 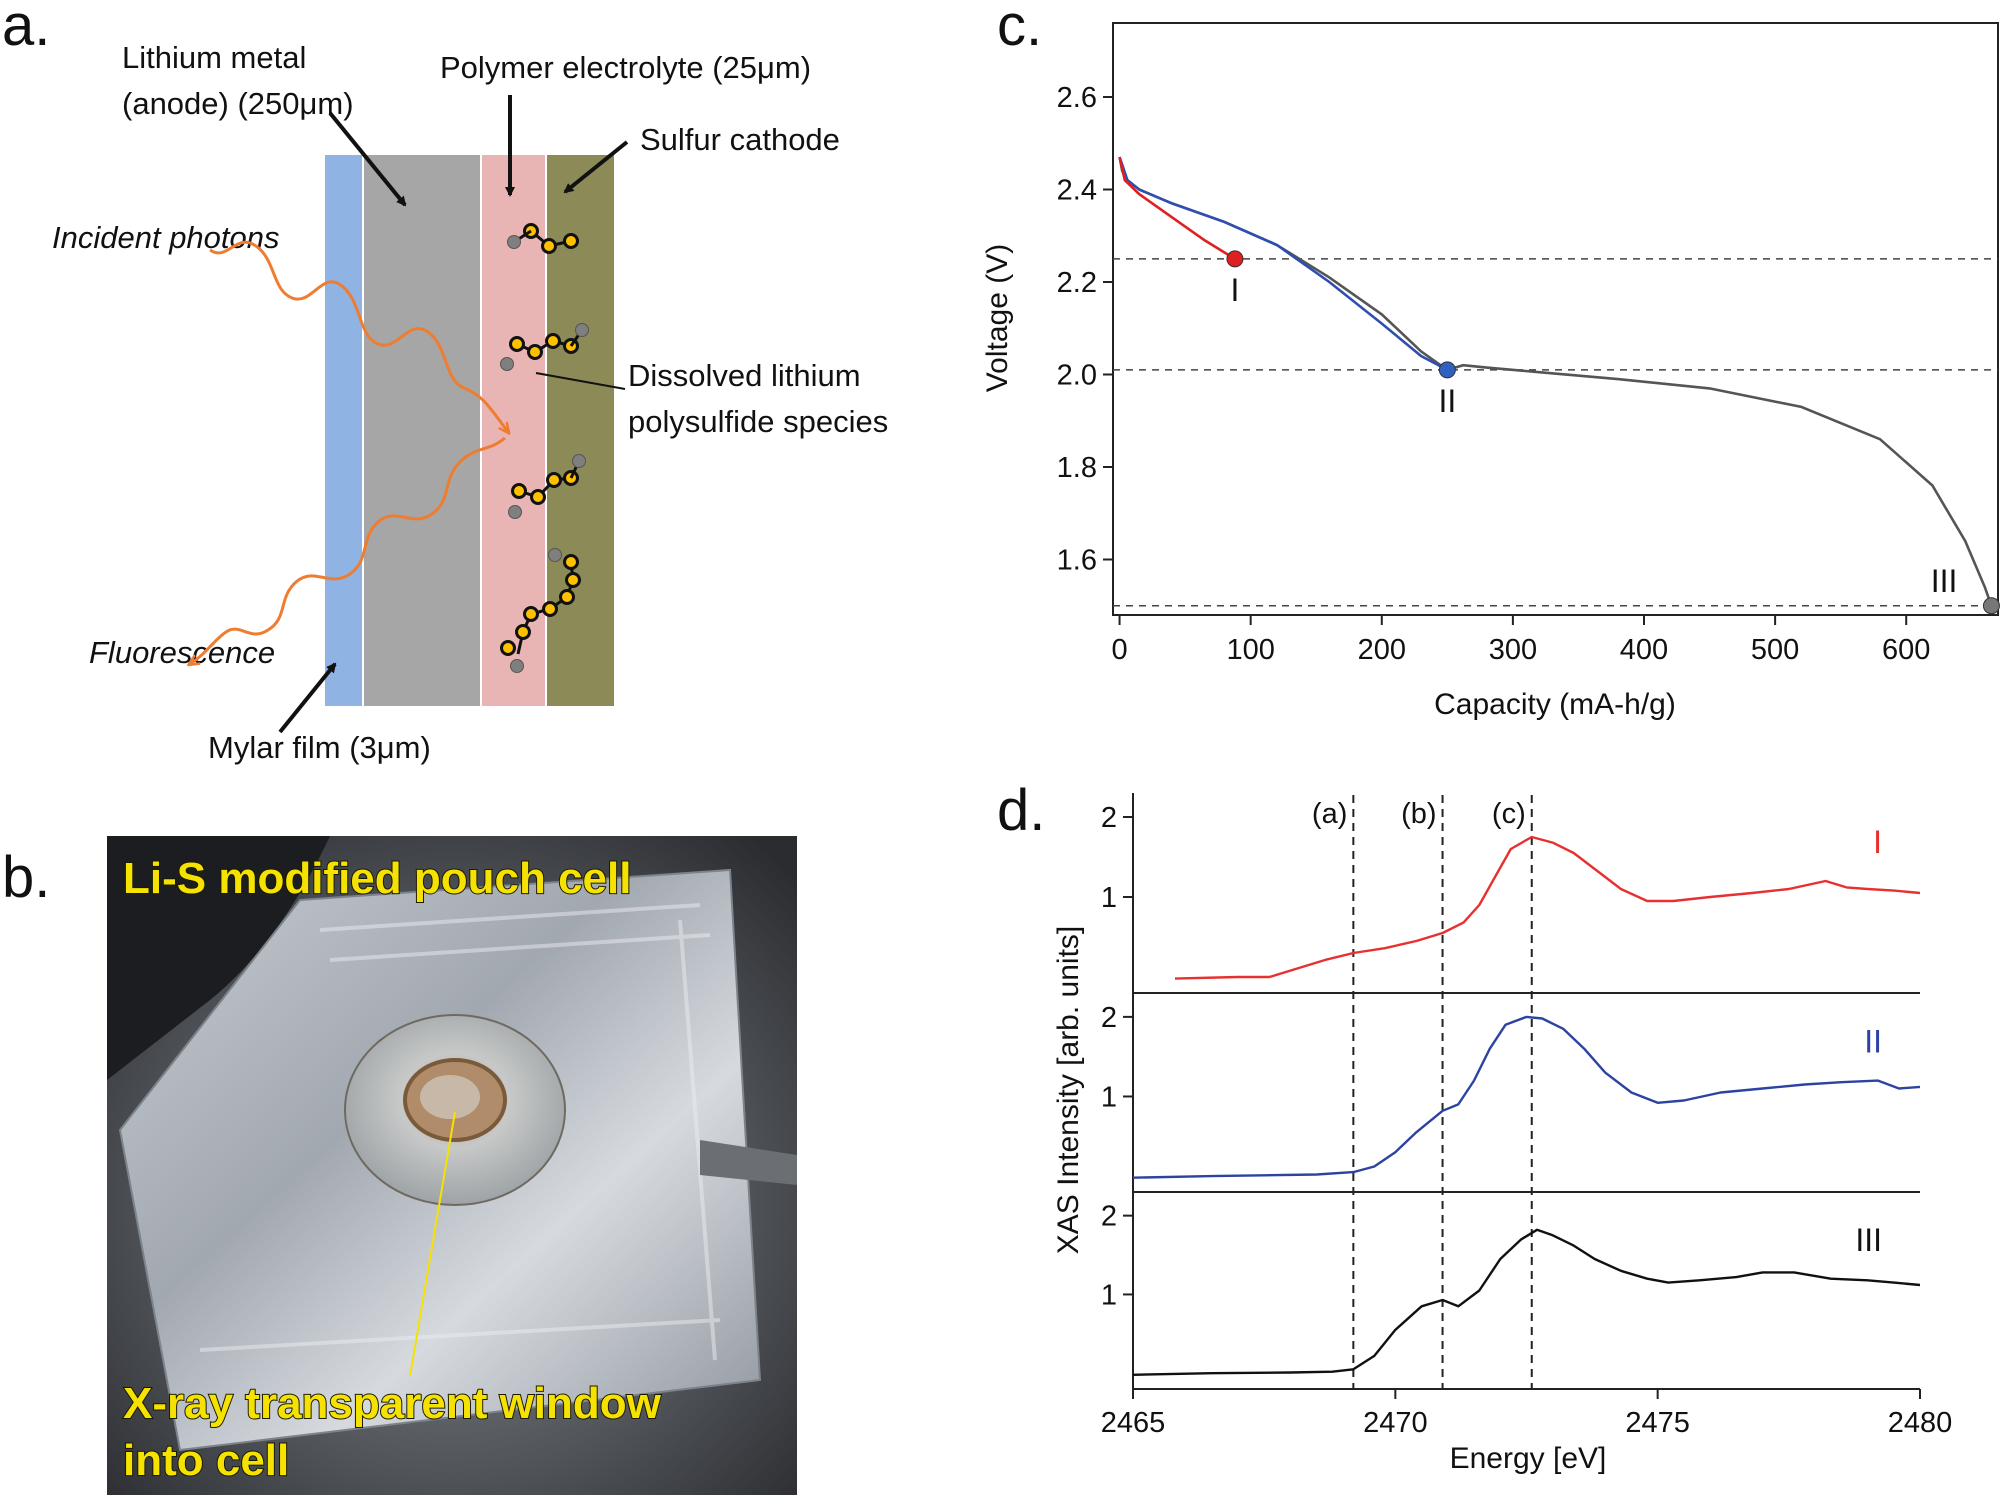 I want to click on energy-axis-title: Energy [eV], so click(x=1528, y=1458).